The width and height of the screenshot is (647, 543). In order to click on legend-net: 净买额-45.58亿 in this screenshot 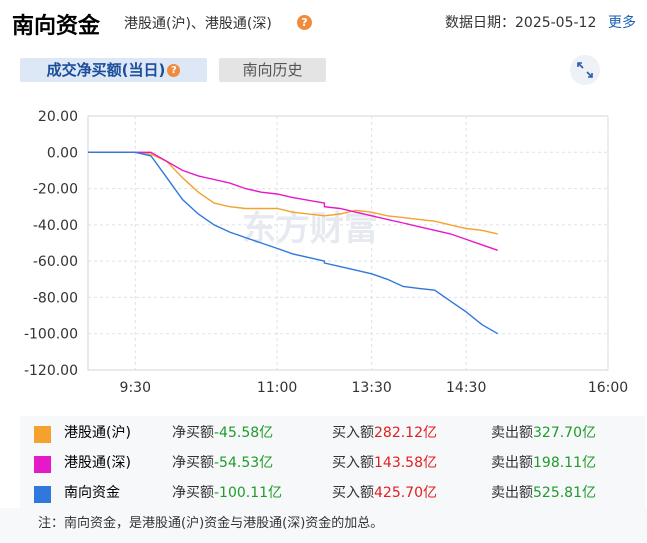, I will do `click(222, 433)`.